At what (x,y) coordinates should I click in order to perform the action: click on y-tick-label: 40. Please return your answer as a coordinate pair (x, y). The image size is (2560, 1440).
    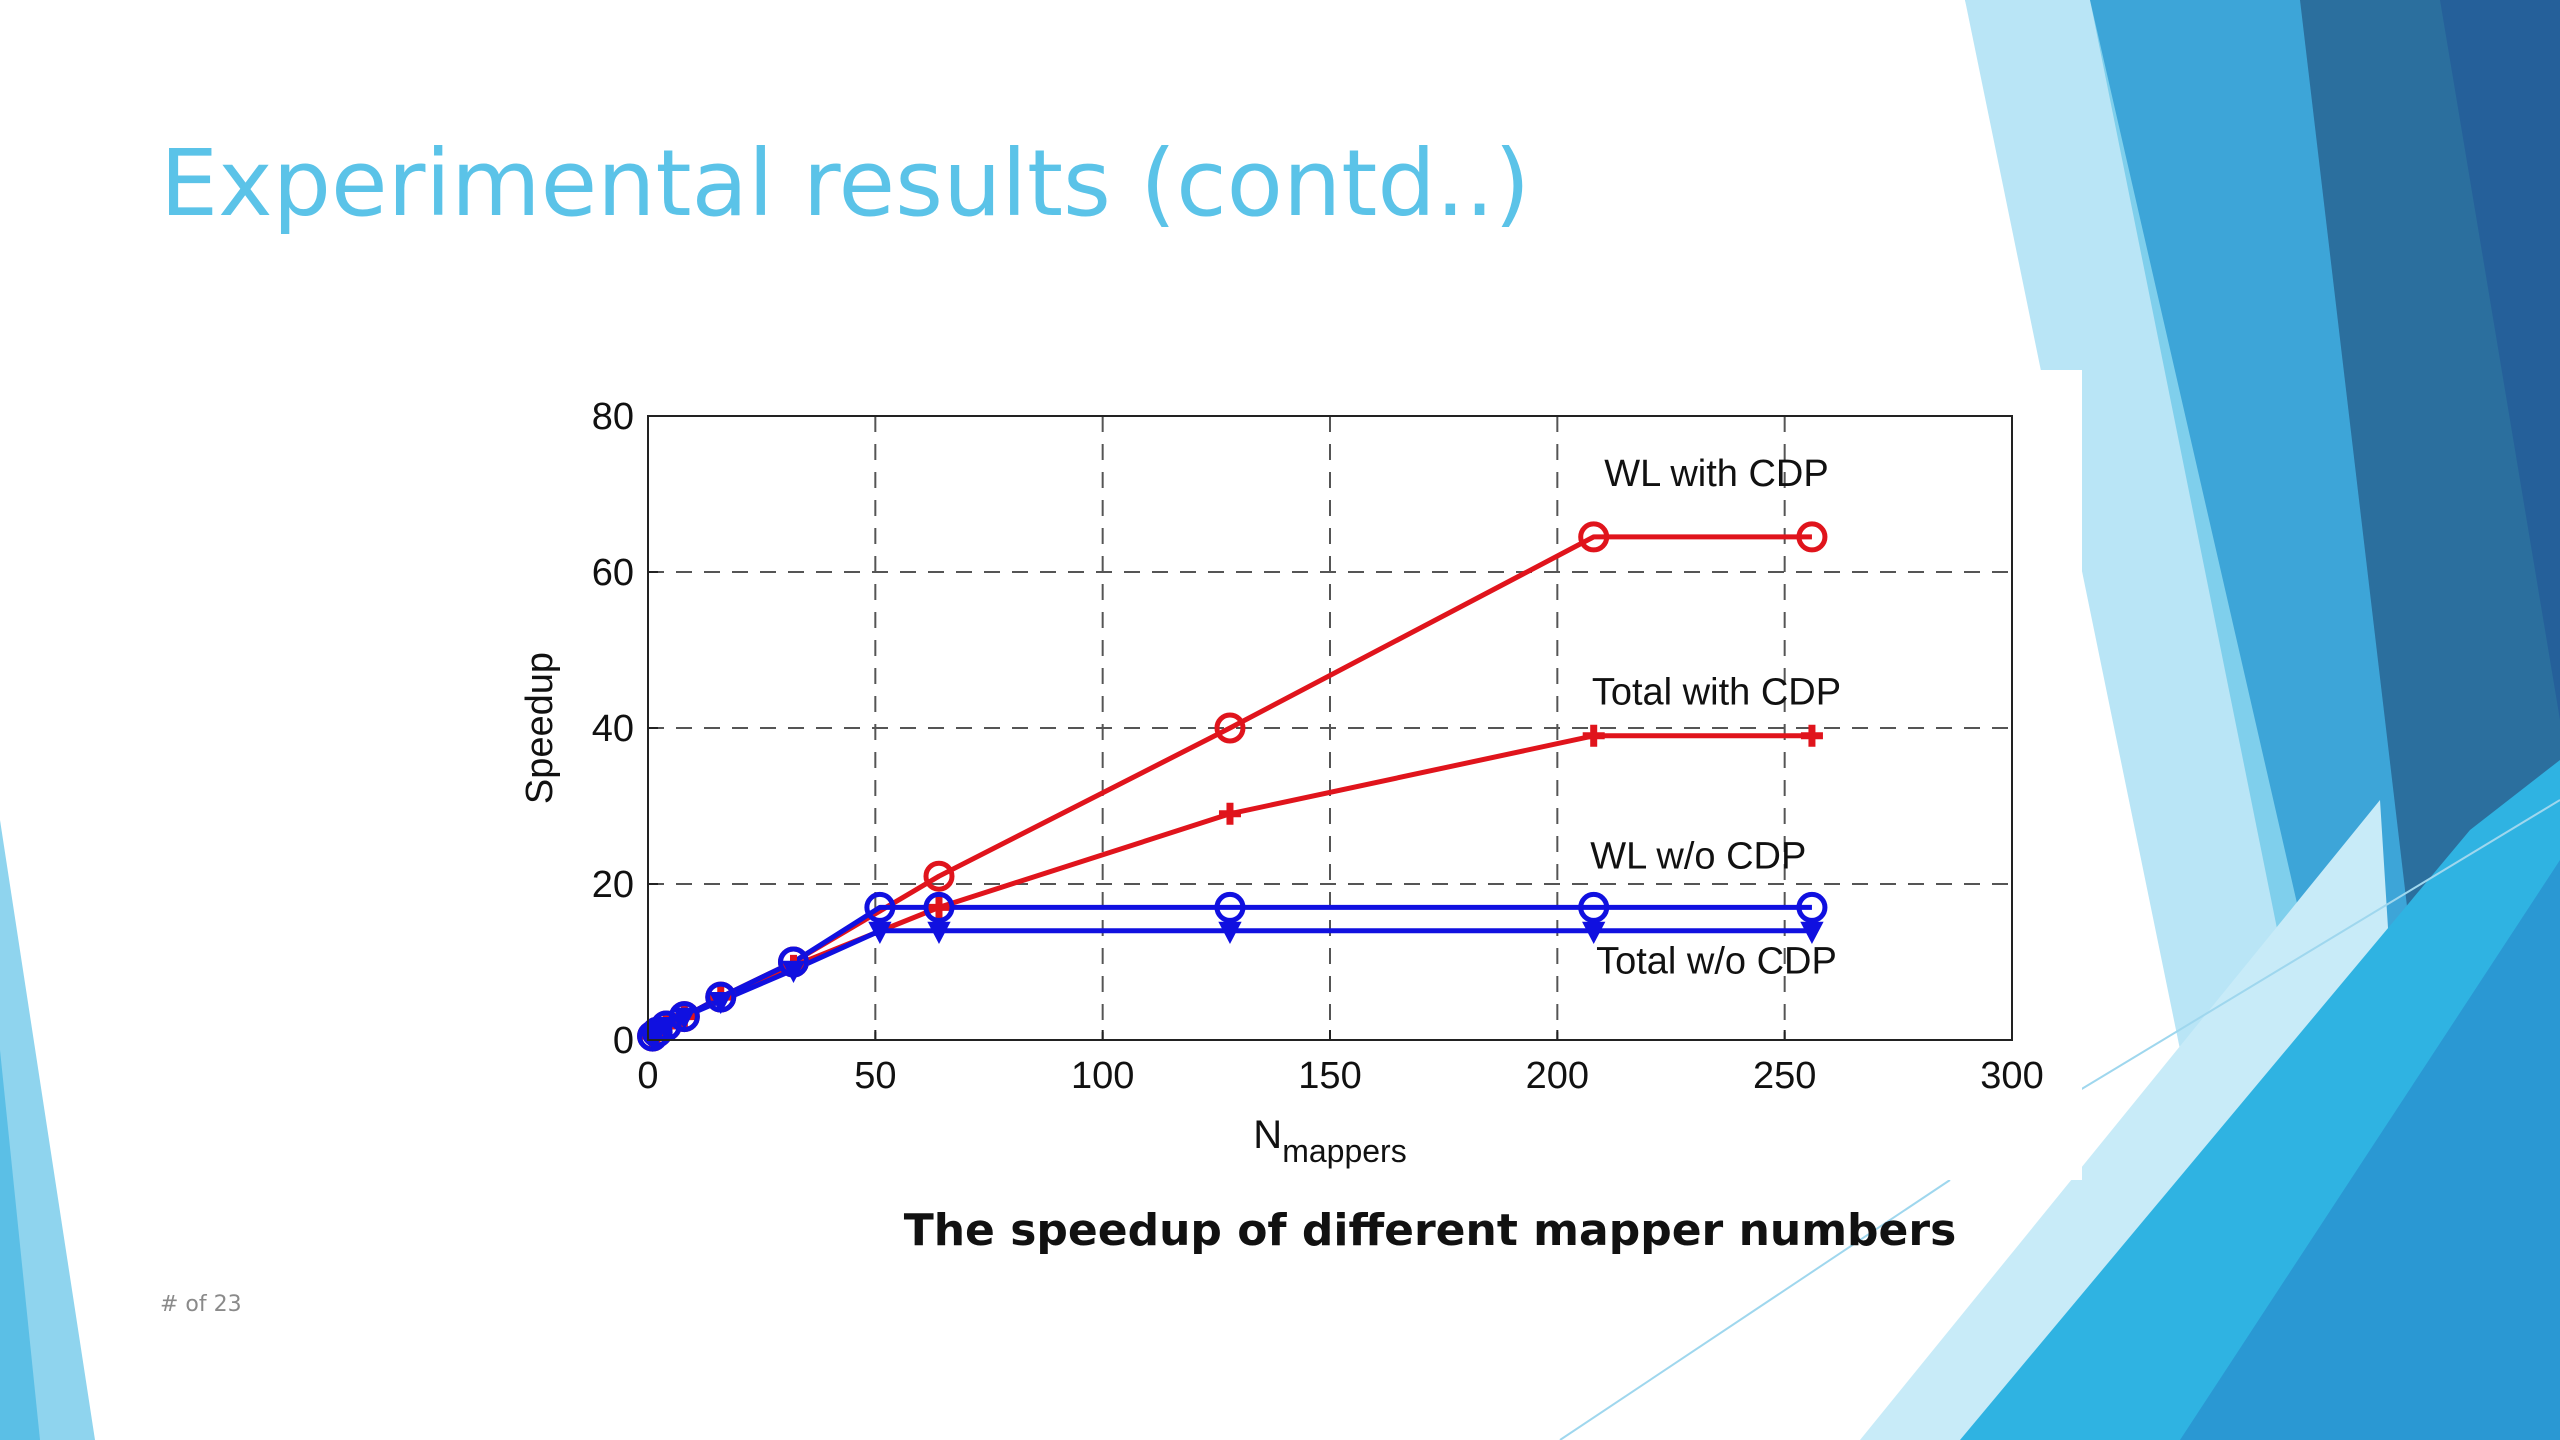
    Looking at the image, I should click on (613, 729).